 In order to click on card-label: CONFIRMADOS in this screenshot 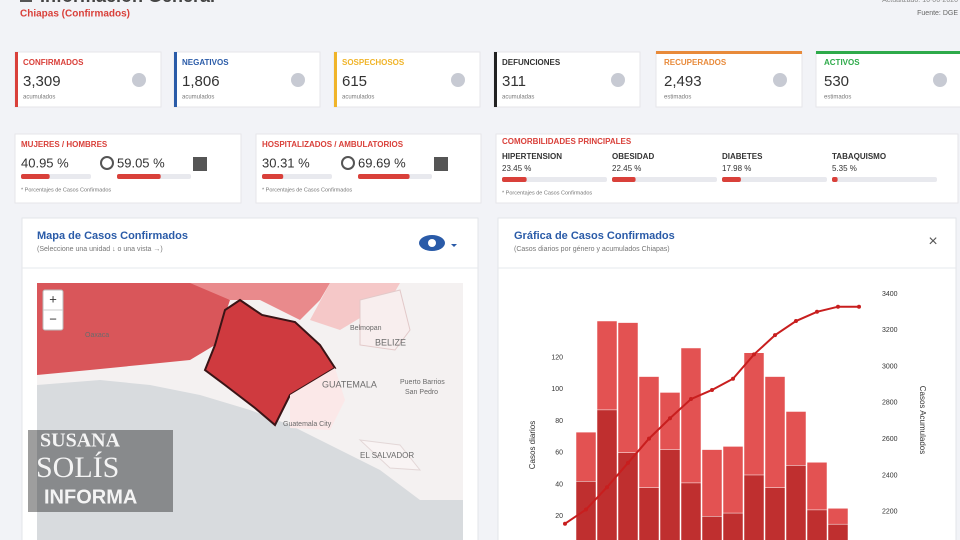, I will do `click(53, 62)`.